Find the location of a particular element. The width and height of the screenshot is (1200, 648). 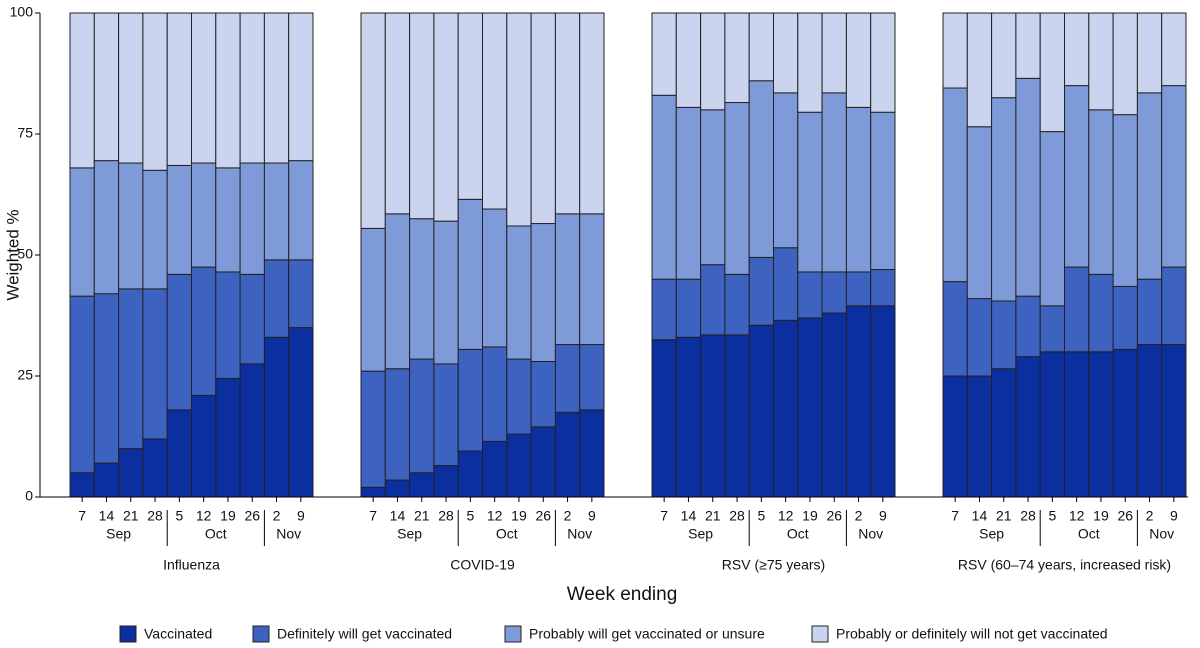

y-tick-label: 75 is located at coordinates (25, 133).